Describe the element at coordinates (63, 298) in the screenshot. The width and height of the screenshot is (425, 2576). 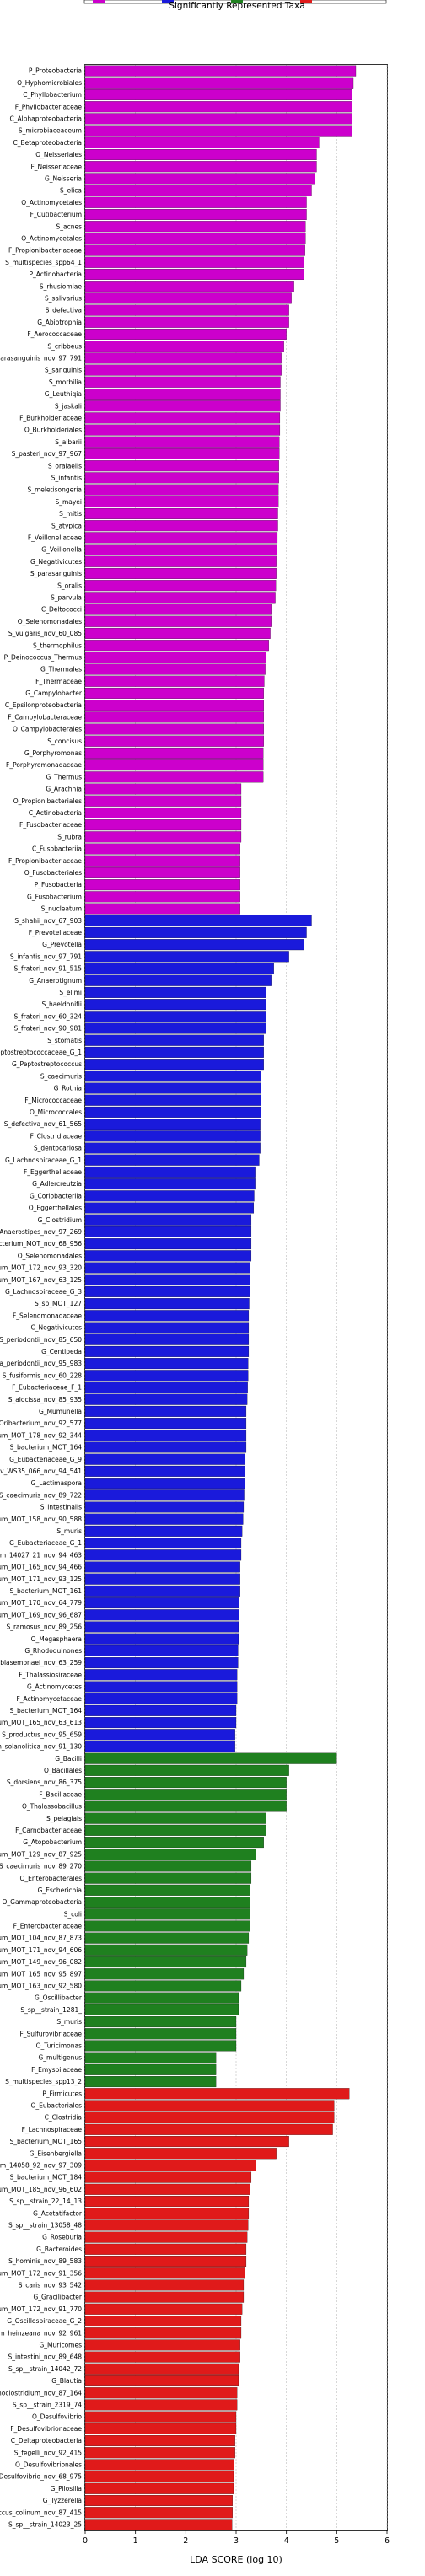
I see `category-label: S_salivarius` at that location.